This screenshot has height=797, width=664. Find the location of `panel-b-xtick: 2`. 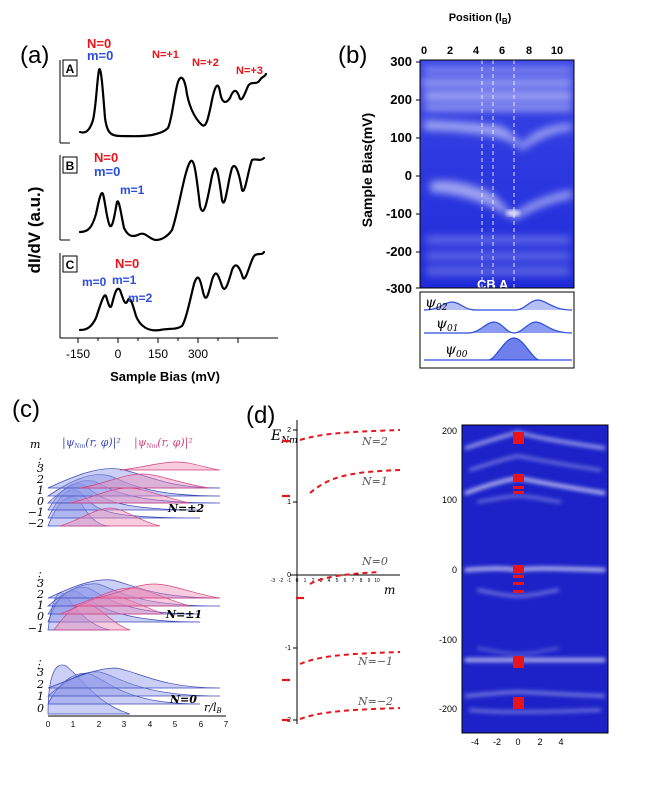

panel-b-xtick: 2 is located at coordinates (450, 51).